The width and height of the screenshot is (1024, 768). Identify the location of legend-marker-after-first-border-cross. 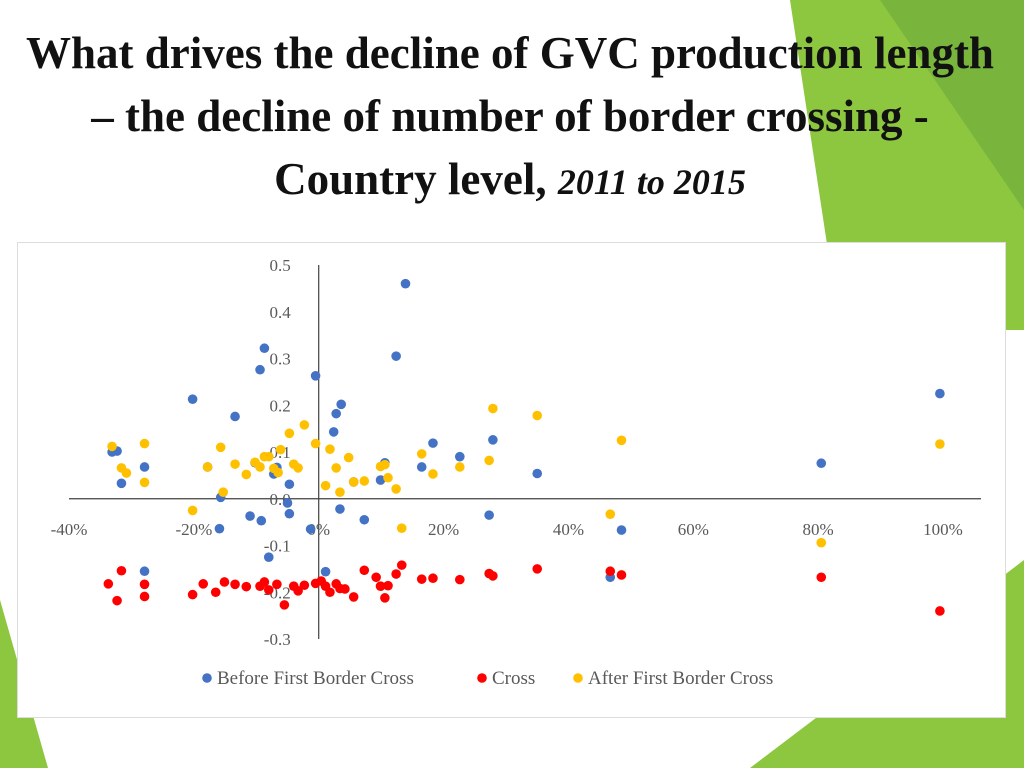
(578, 678).